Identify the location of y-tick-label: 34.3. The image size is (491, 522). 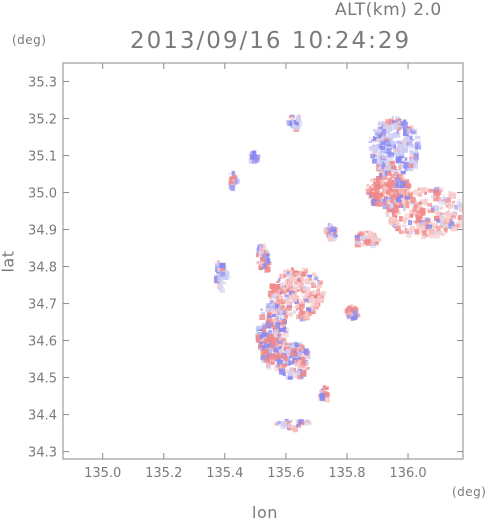
(42, 453).